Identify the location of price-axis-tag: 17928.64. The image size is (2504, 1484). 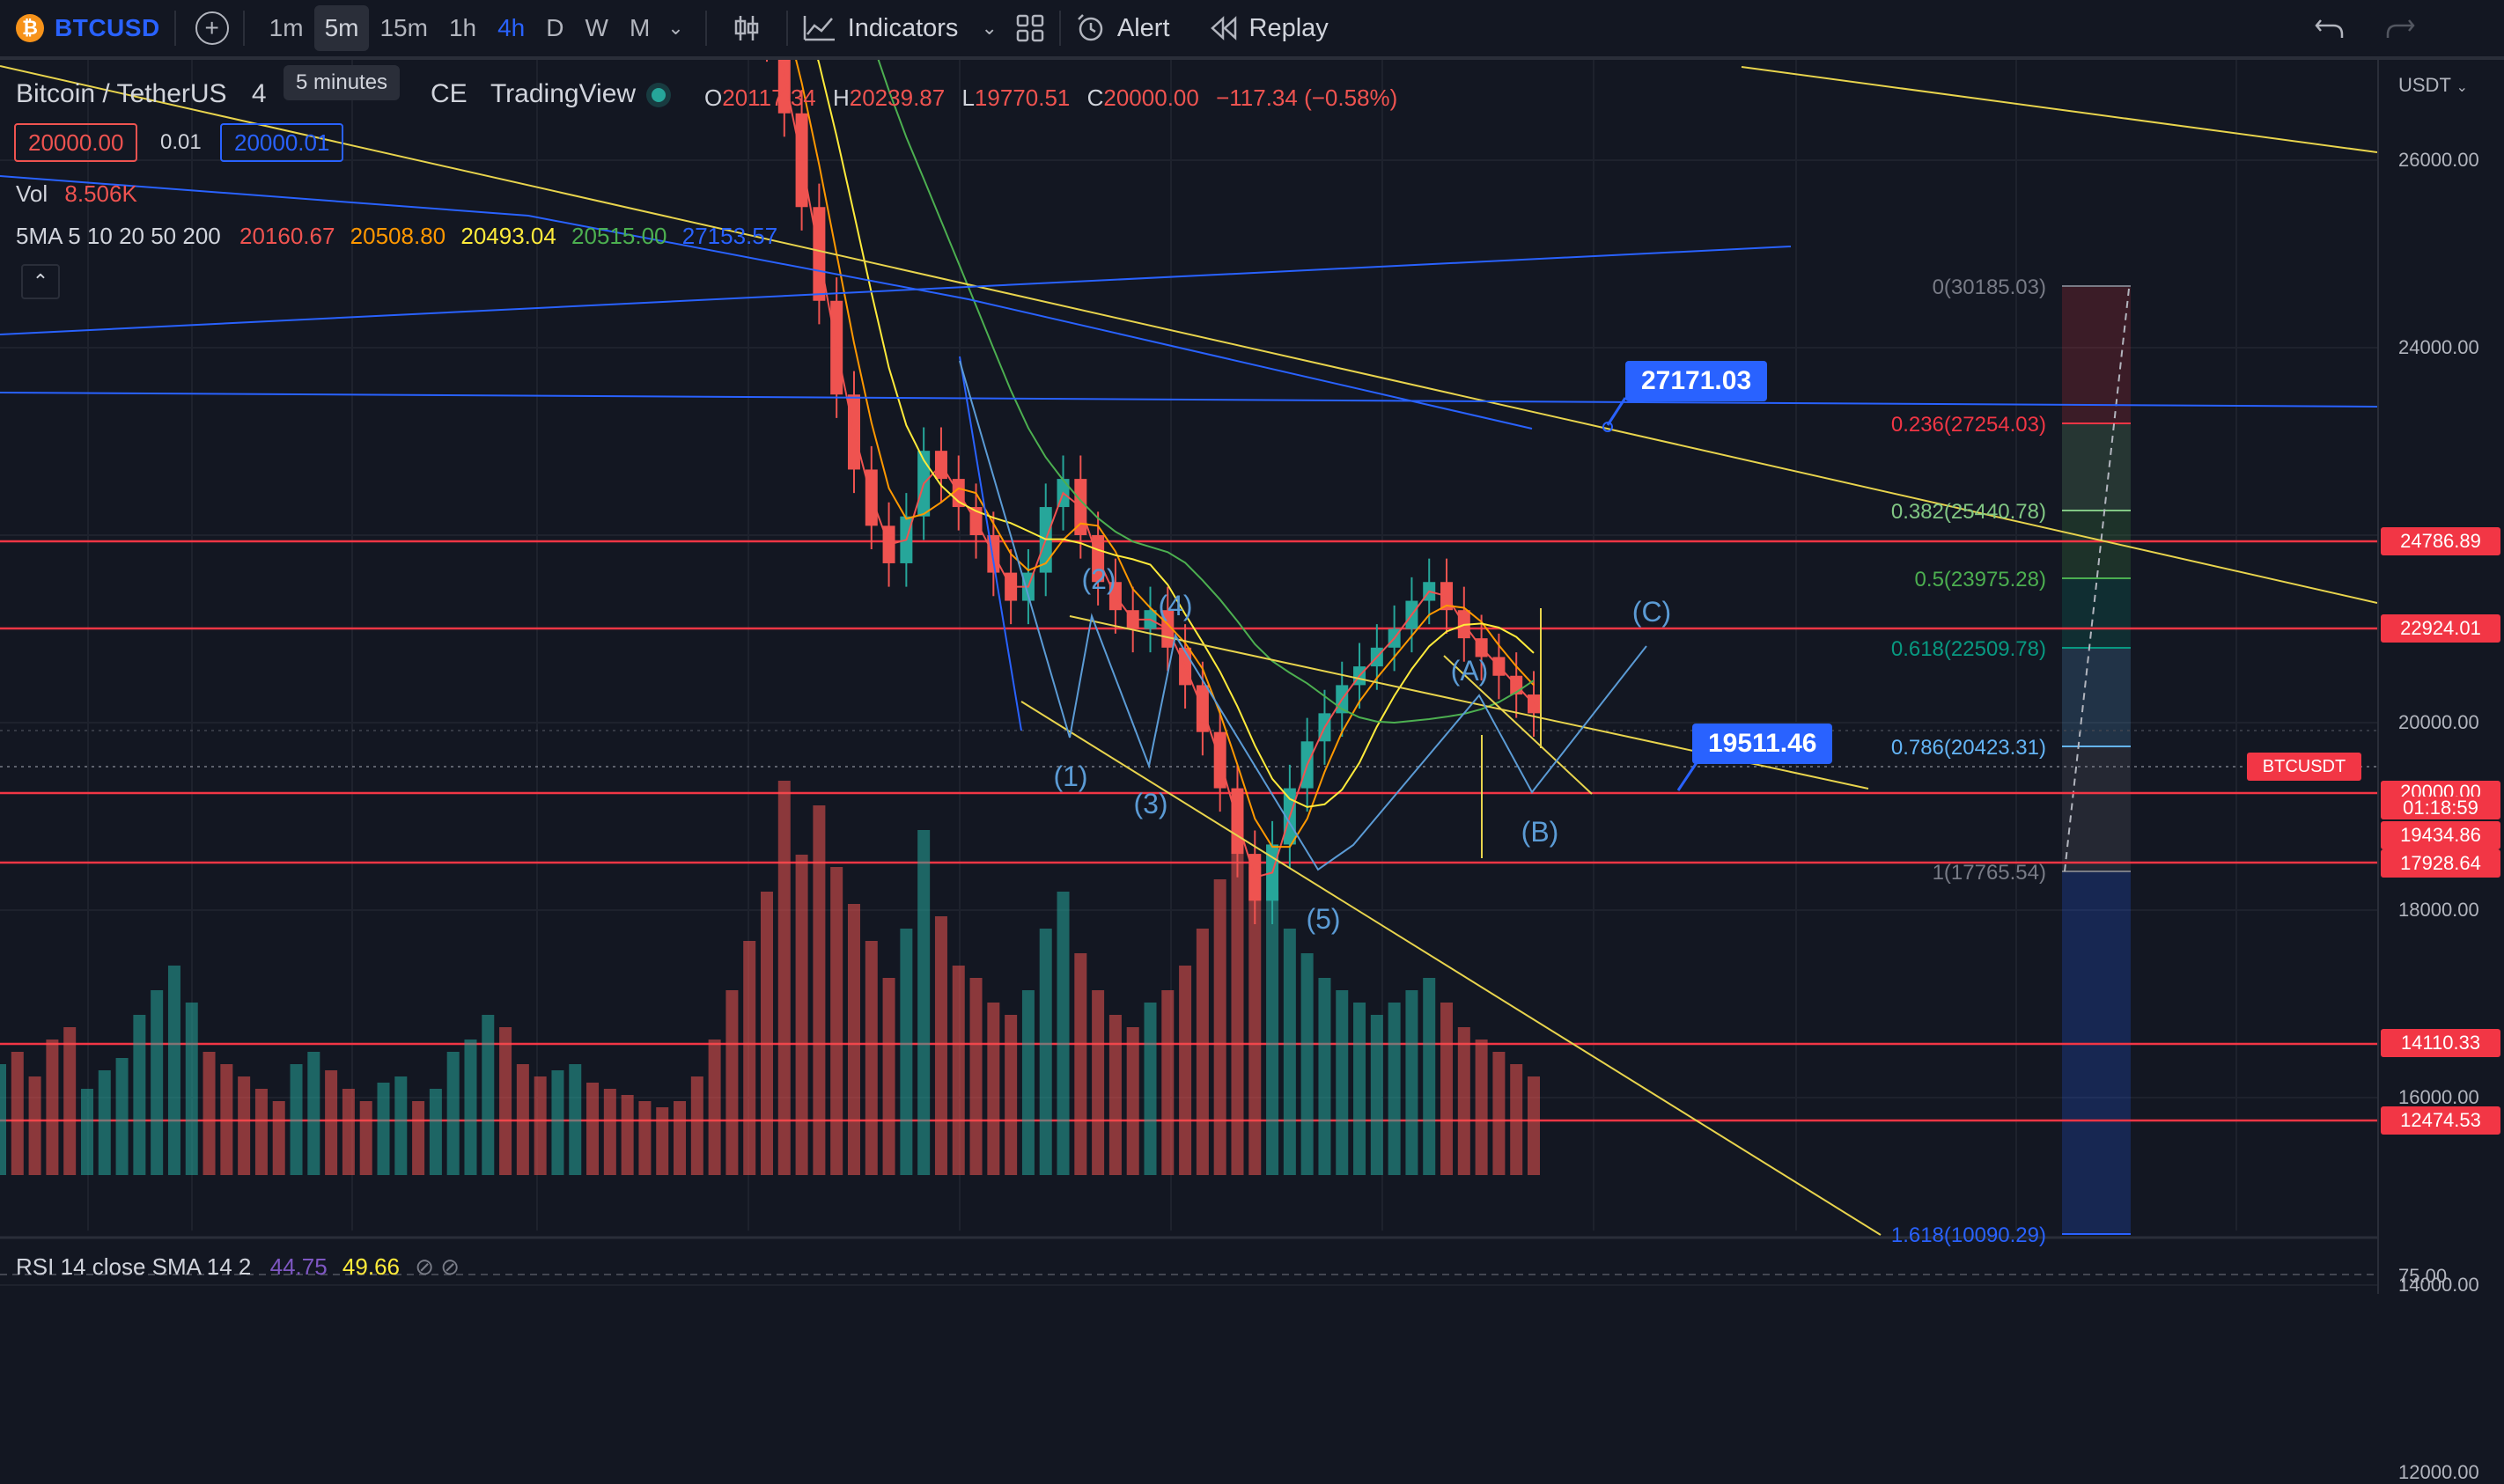
(2440, 863).